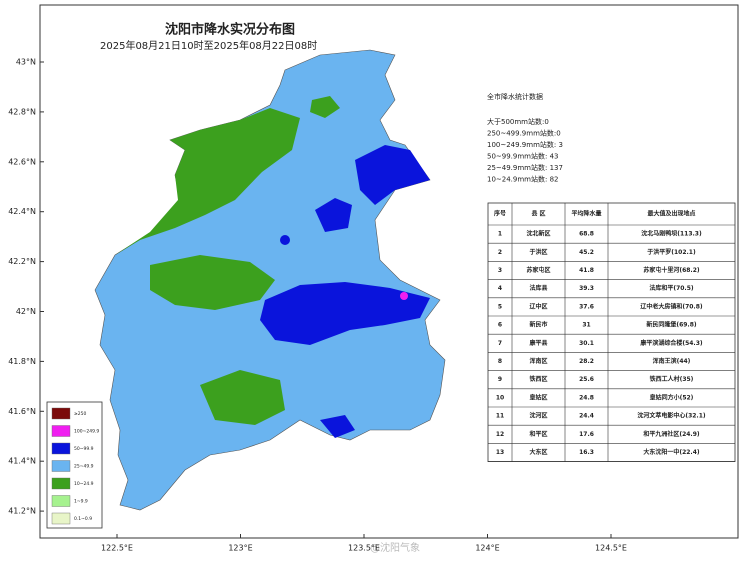 Image resolution: width=750 pixels, height=563 pixels. I want to click on table-cell: 康平县, so click(537, 343).